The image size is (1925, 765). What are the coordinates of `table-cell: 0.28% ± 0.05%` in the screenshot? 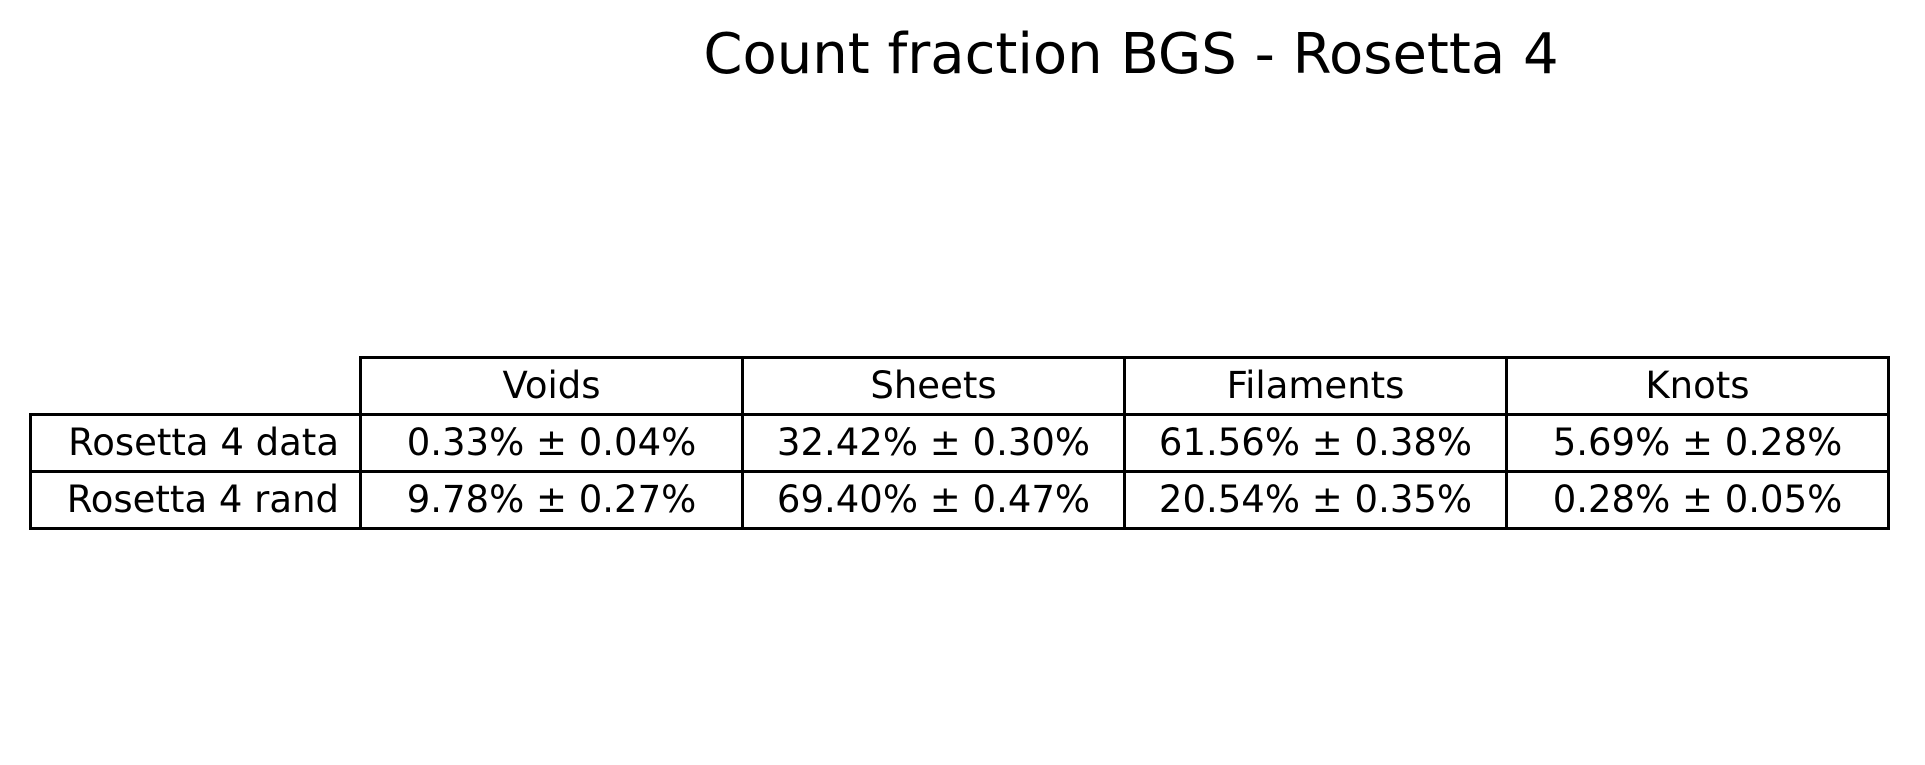 It's located at (1697, 500).